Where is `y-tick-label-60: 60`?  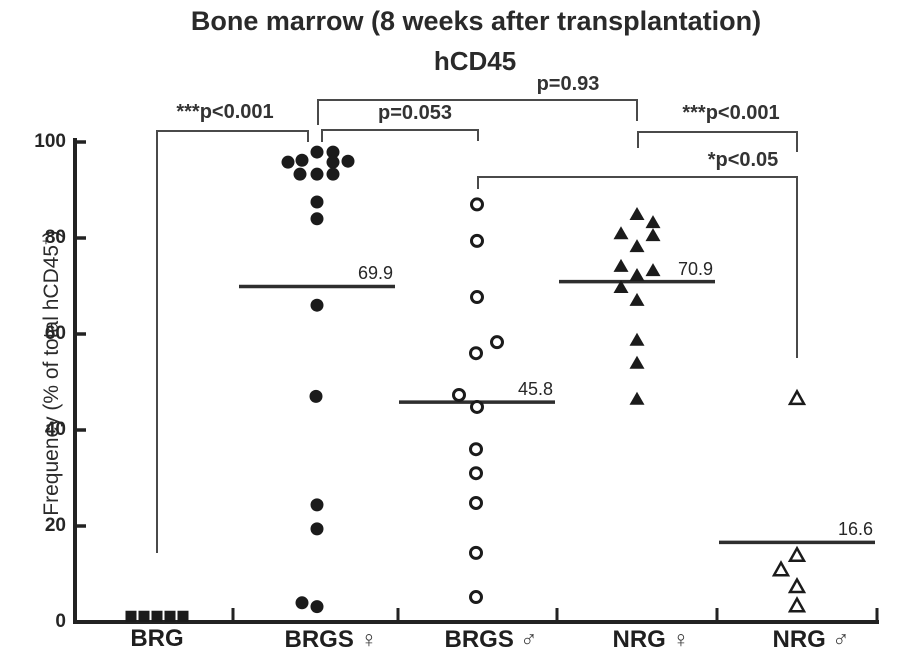 y-tick-label-60: 60 is located at coordinates (55, 333).